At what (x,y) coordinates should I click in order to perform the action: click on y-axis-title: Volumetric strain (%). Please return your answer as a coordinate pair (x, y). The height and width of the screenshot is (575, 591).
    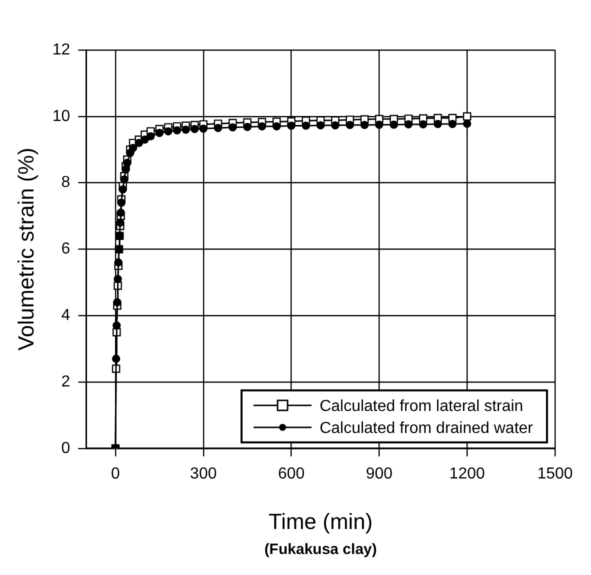
    Looking at the image, I should click on (25, 249).